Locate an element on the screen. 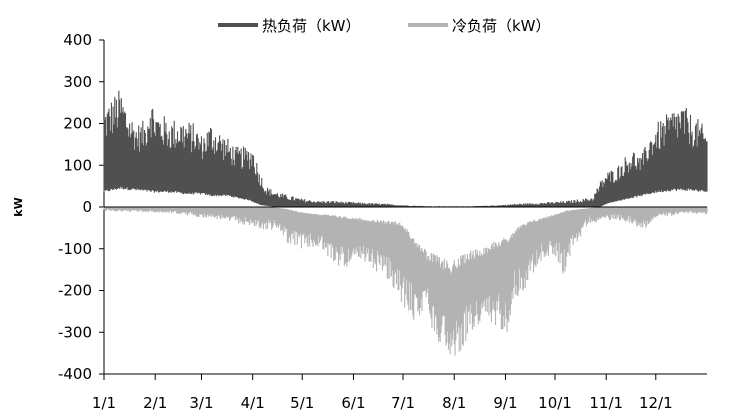 Image resolution: width=730 pixels, height=420 pixels. y-tick-label: -400 is located at coordinates (75, 374).